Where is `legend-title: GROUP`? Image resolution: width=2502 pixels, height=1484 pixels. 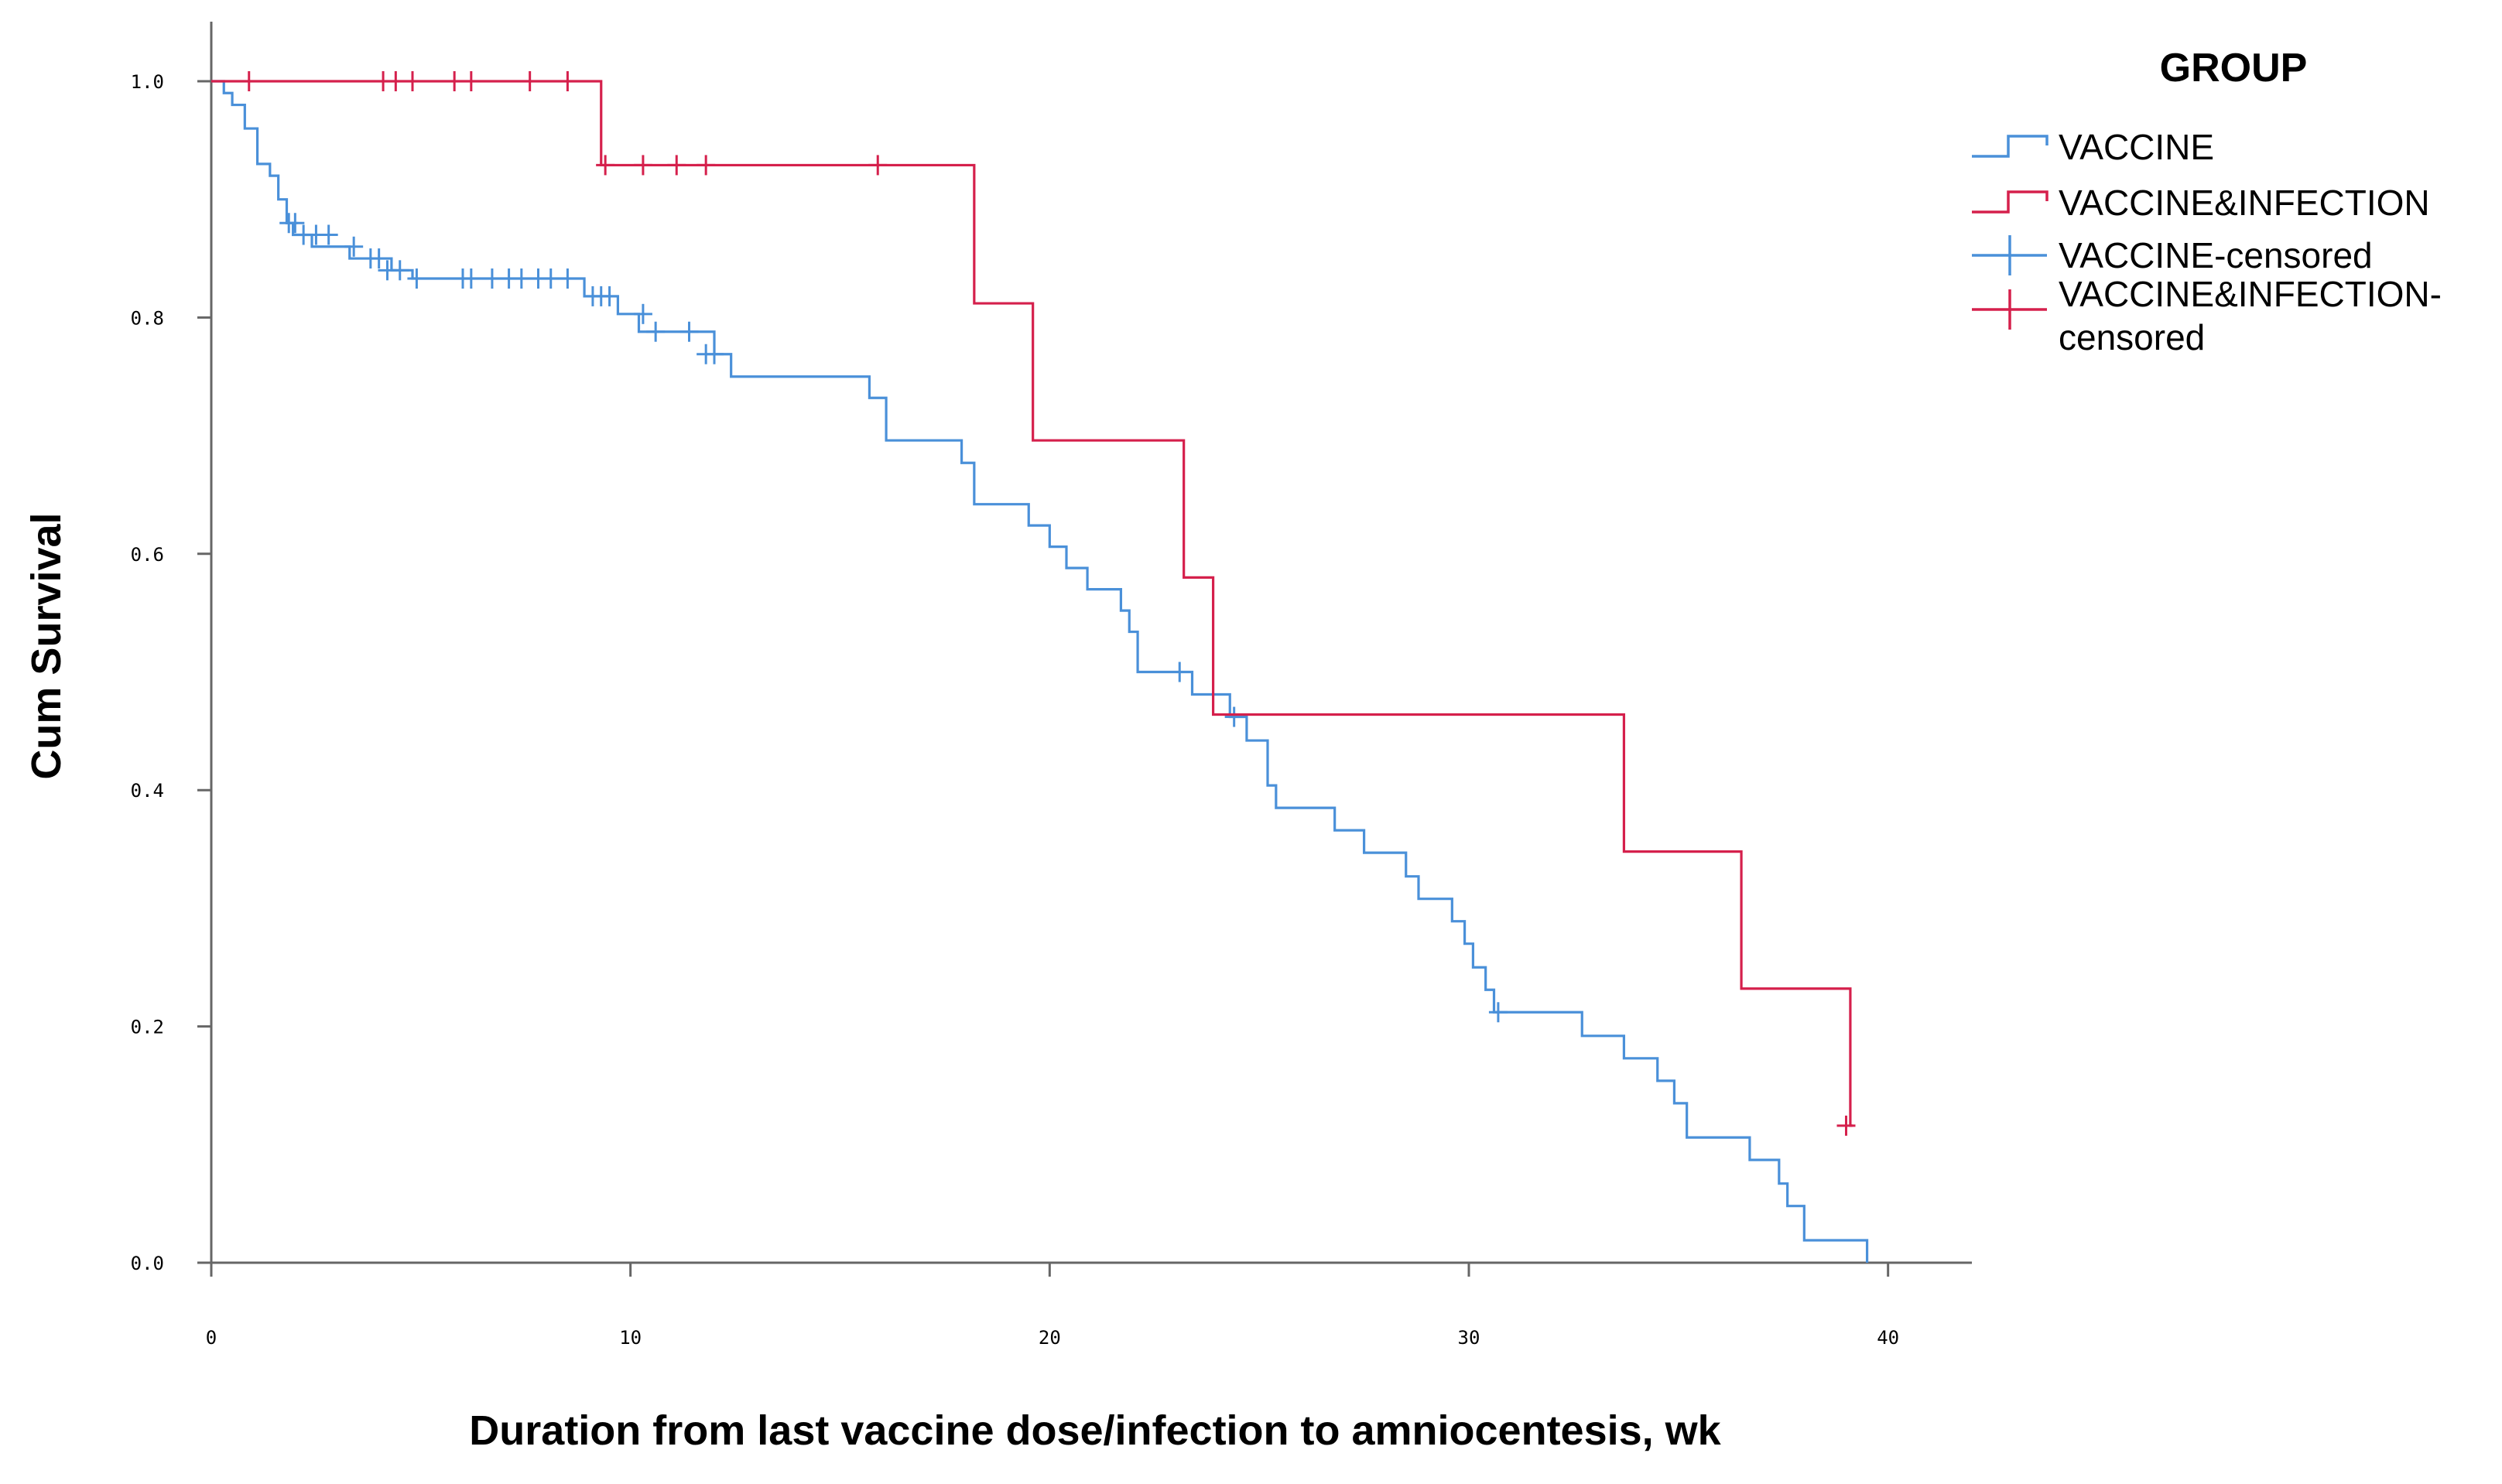
legend-title: GROUP is located at coordinates (2234, 68).